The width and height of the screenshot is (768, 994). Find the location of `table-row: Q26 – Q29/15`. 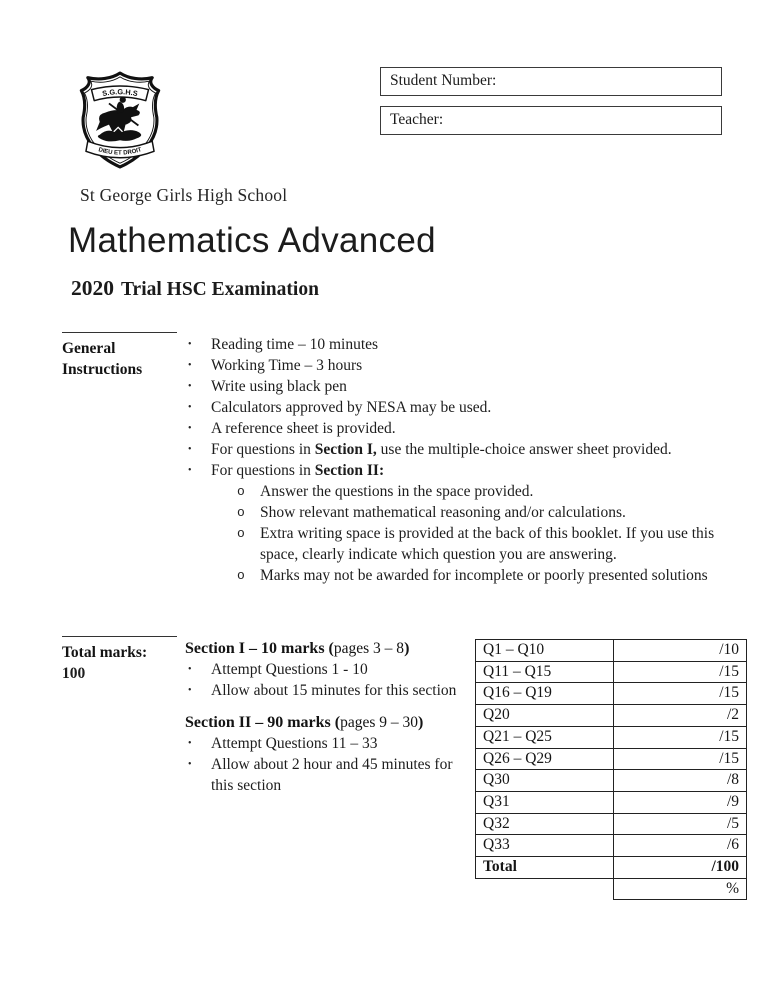

table-row: Q26 – Q29/15 is located at coordinates (611, 759).